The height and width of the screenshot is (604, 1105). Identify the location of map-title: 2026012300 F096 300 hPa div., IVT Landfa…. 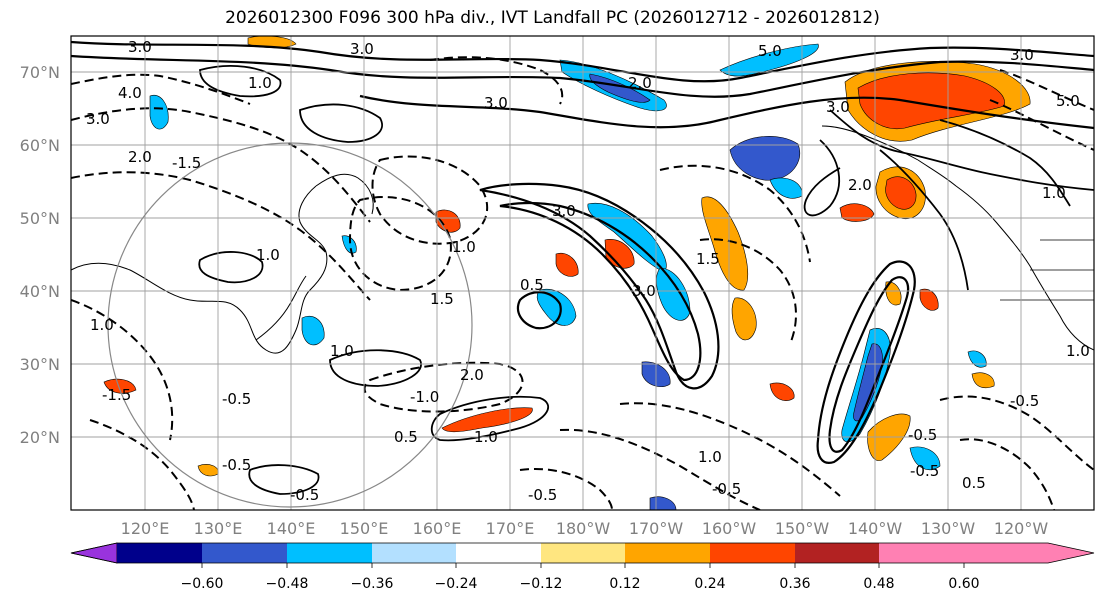
(552, 18).